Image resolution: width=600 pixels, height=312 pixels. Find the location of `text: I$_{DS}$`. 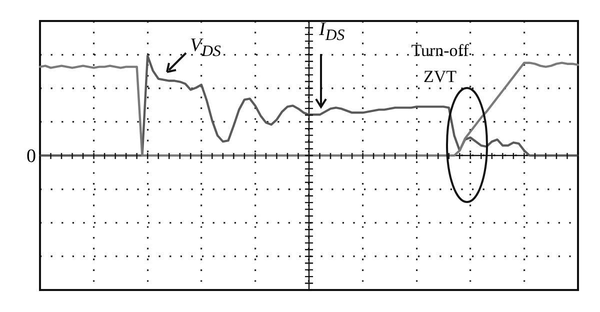

text: I$_{DS}$ is located at coordinates (332, 32).